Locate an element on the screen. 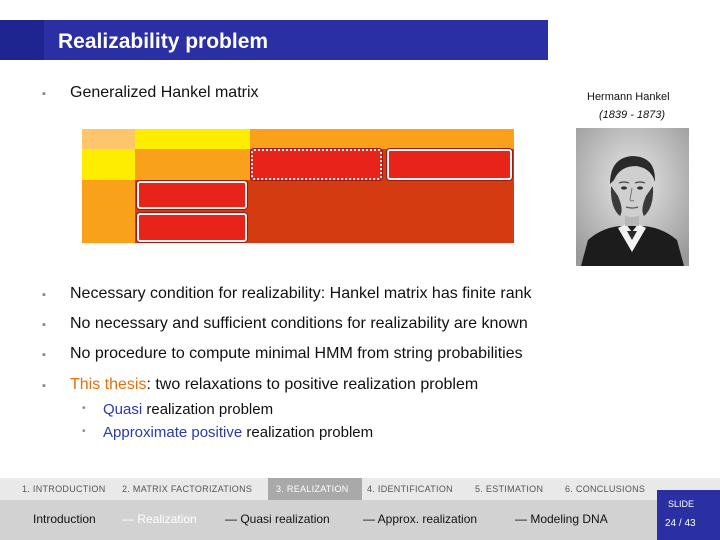 The image size is (720, 540). matrix-cell-top-orange is located at coordinates (382, 139).